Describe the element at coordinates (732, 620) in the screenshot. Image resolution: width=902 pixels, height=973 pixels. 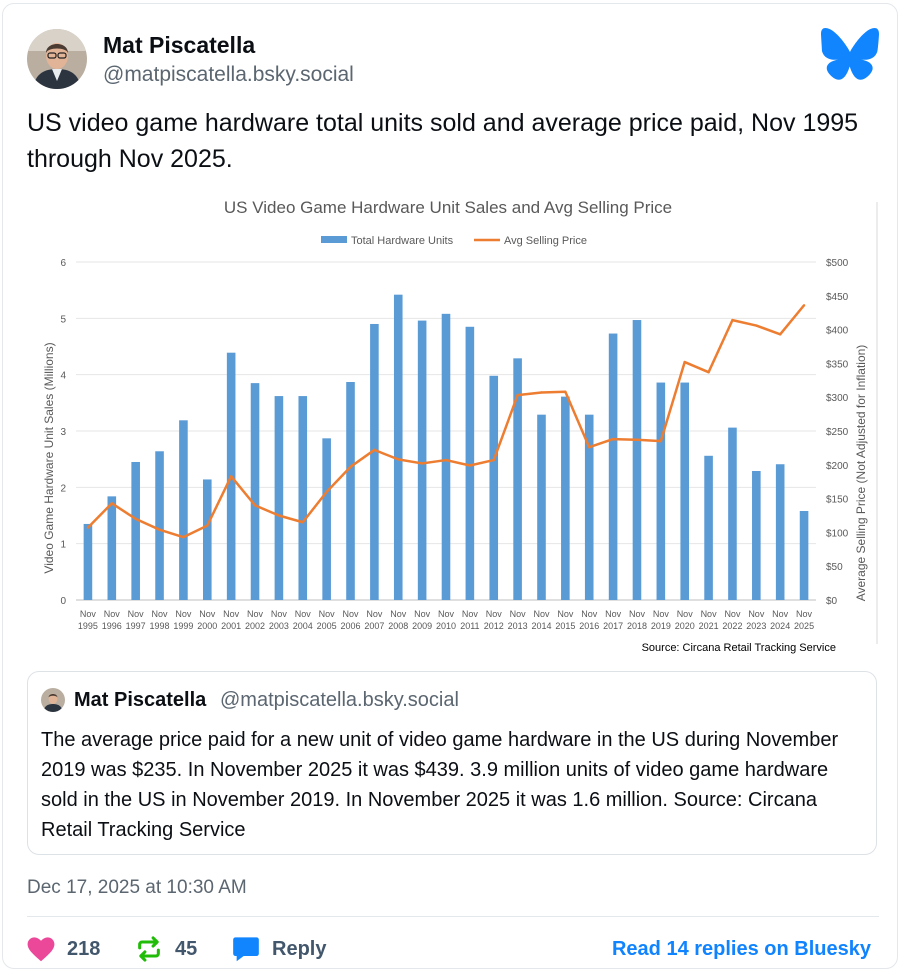
I see `x-tick-label: Nov 2022` at that location.